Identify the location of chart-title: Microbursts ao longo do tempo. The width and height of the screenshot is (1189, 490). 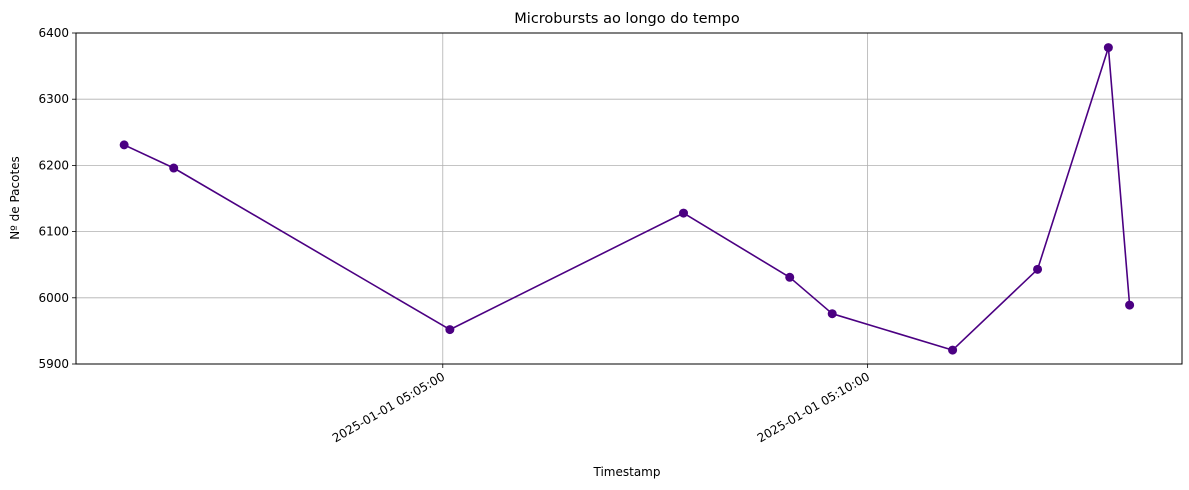
(627, 19).